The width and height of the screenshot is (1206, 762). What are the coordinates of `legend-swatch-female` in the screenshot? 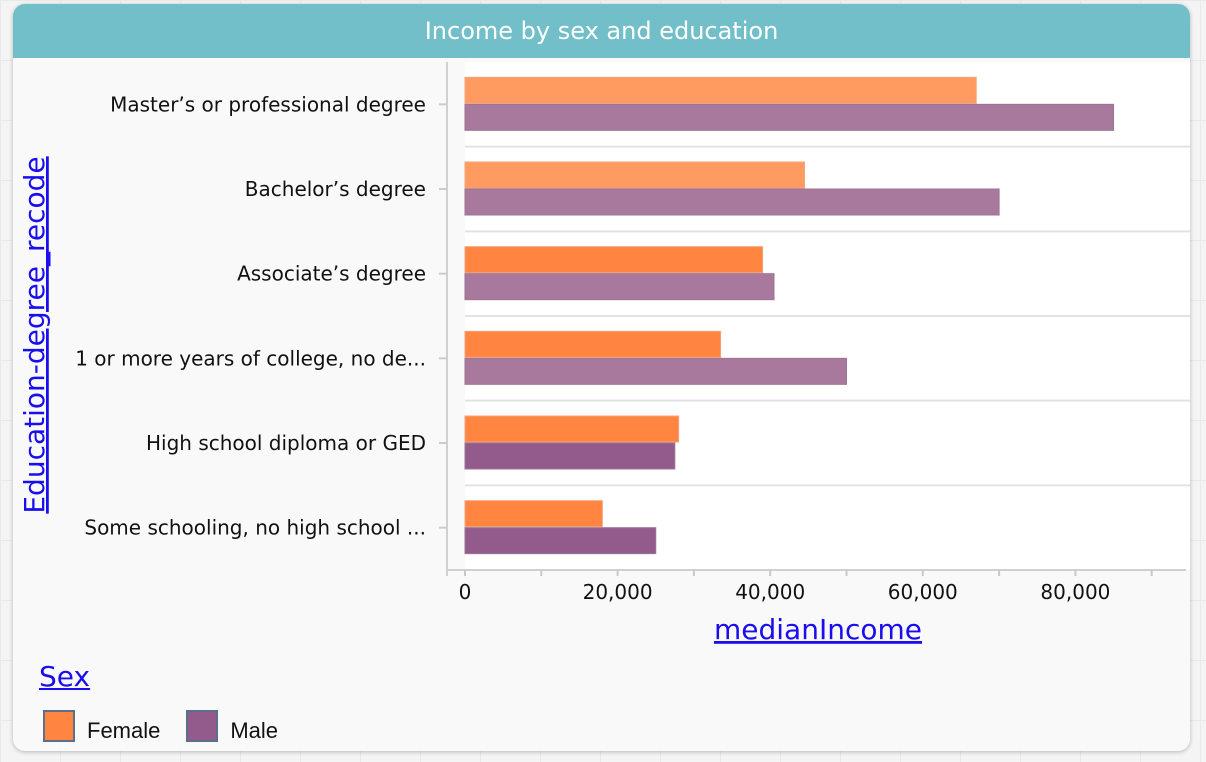 It's located at (59, 726).